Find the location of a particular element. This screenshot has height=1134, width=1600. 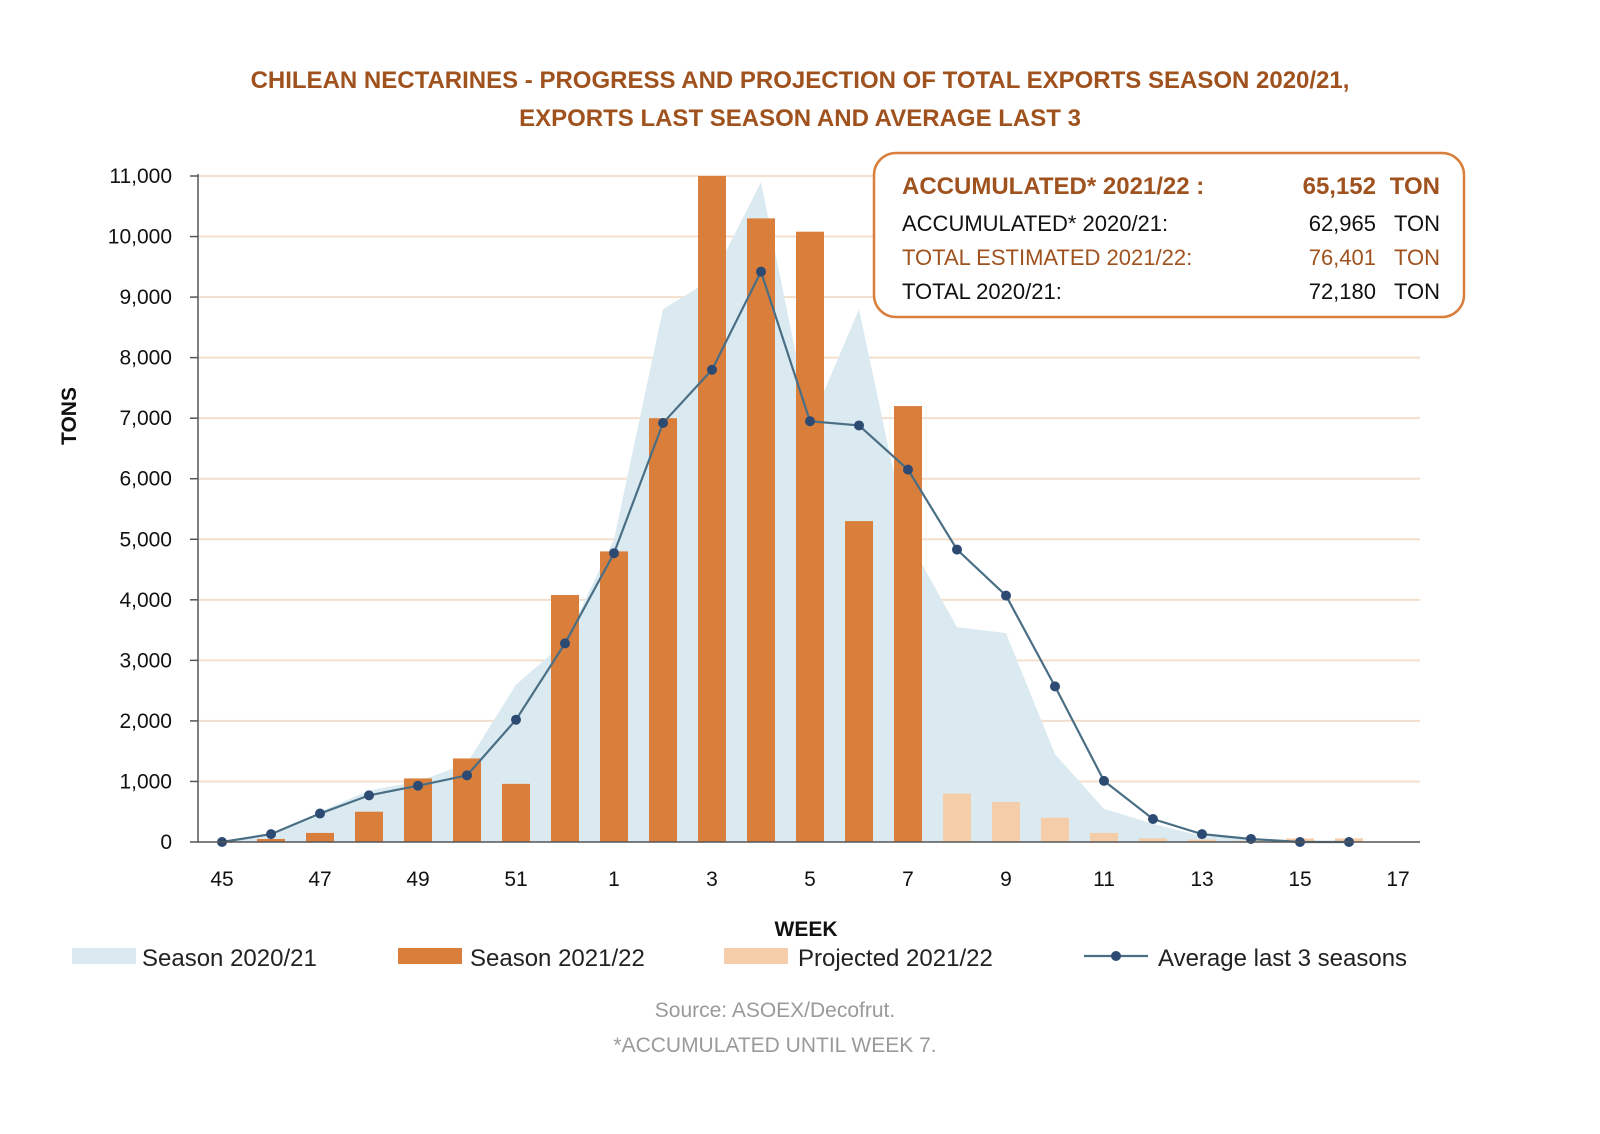

x-tick-label: 17 is located at coordinates (1397, 879).